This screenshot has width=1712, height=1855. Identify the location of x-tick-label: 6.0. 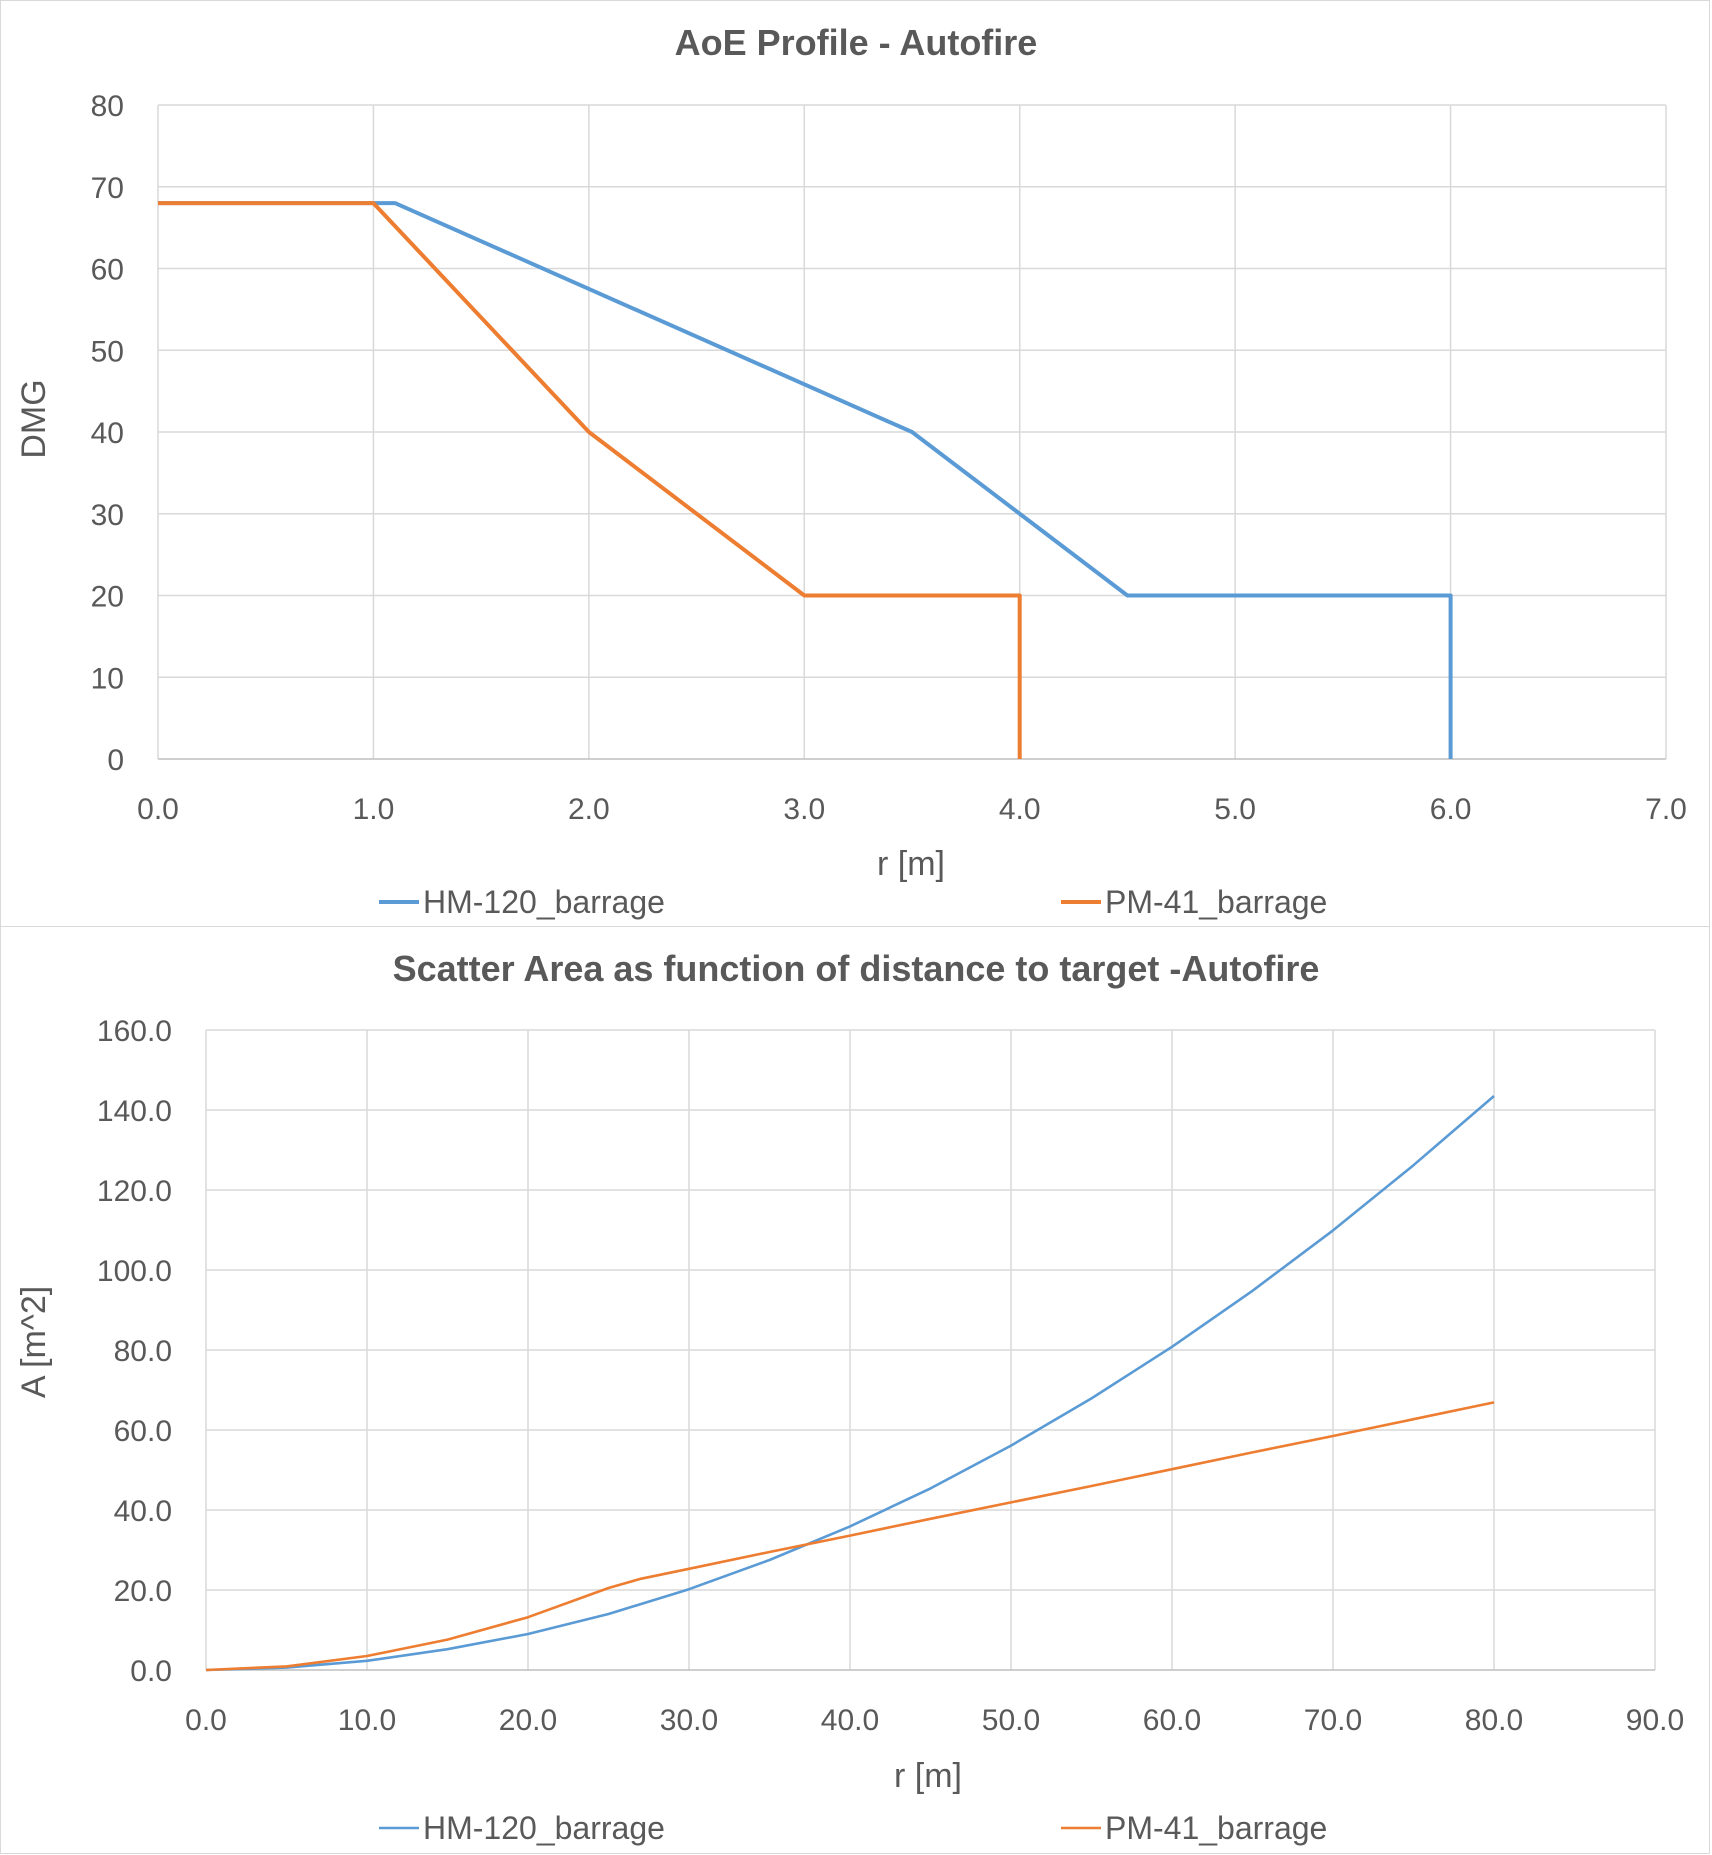
(1451, 809).